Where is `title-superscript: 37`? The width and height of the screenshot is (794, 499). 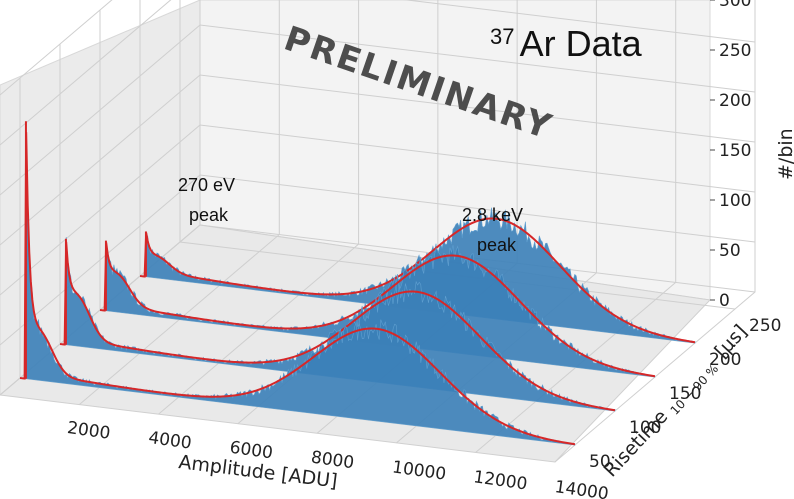
title-superscript: 37 is located at coordinates (502, 36).